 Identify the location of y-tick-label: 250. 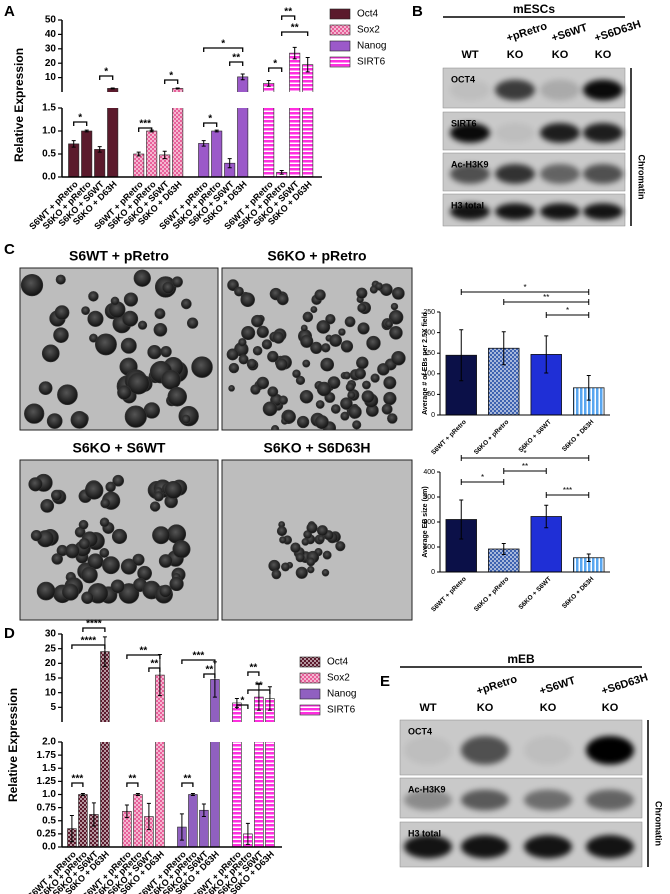
(429, 312).